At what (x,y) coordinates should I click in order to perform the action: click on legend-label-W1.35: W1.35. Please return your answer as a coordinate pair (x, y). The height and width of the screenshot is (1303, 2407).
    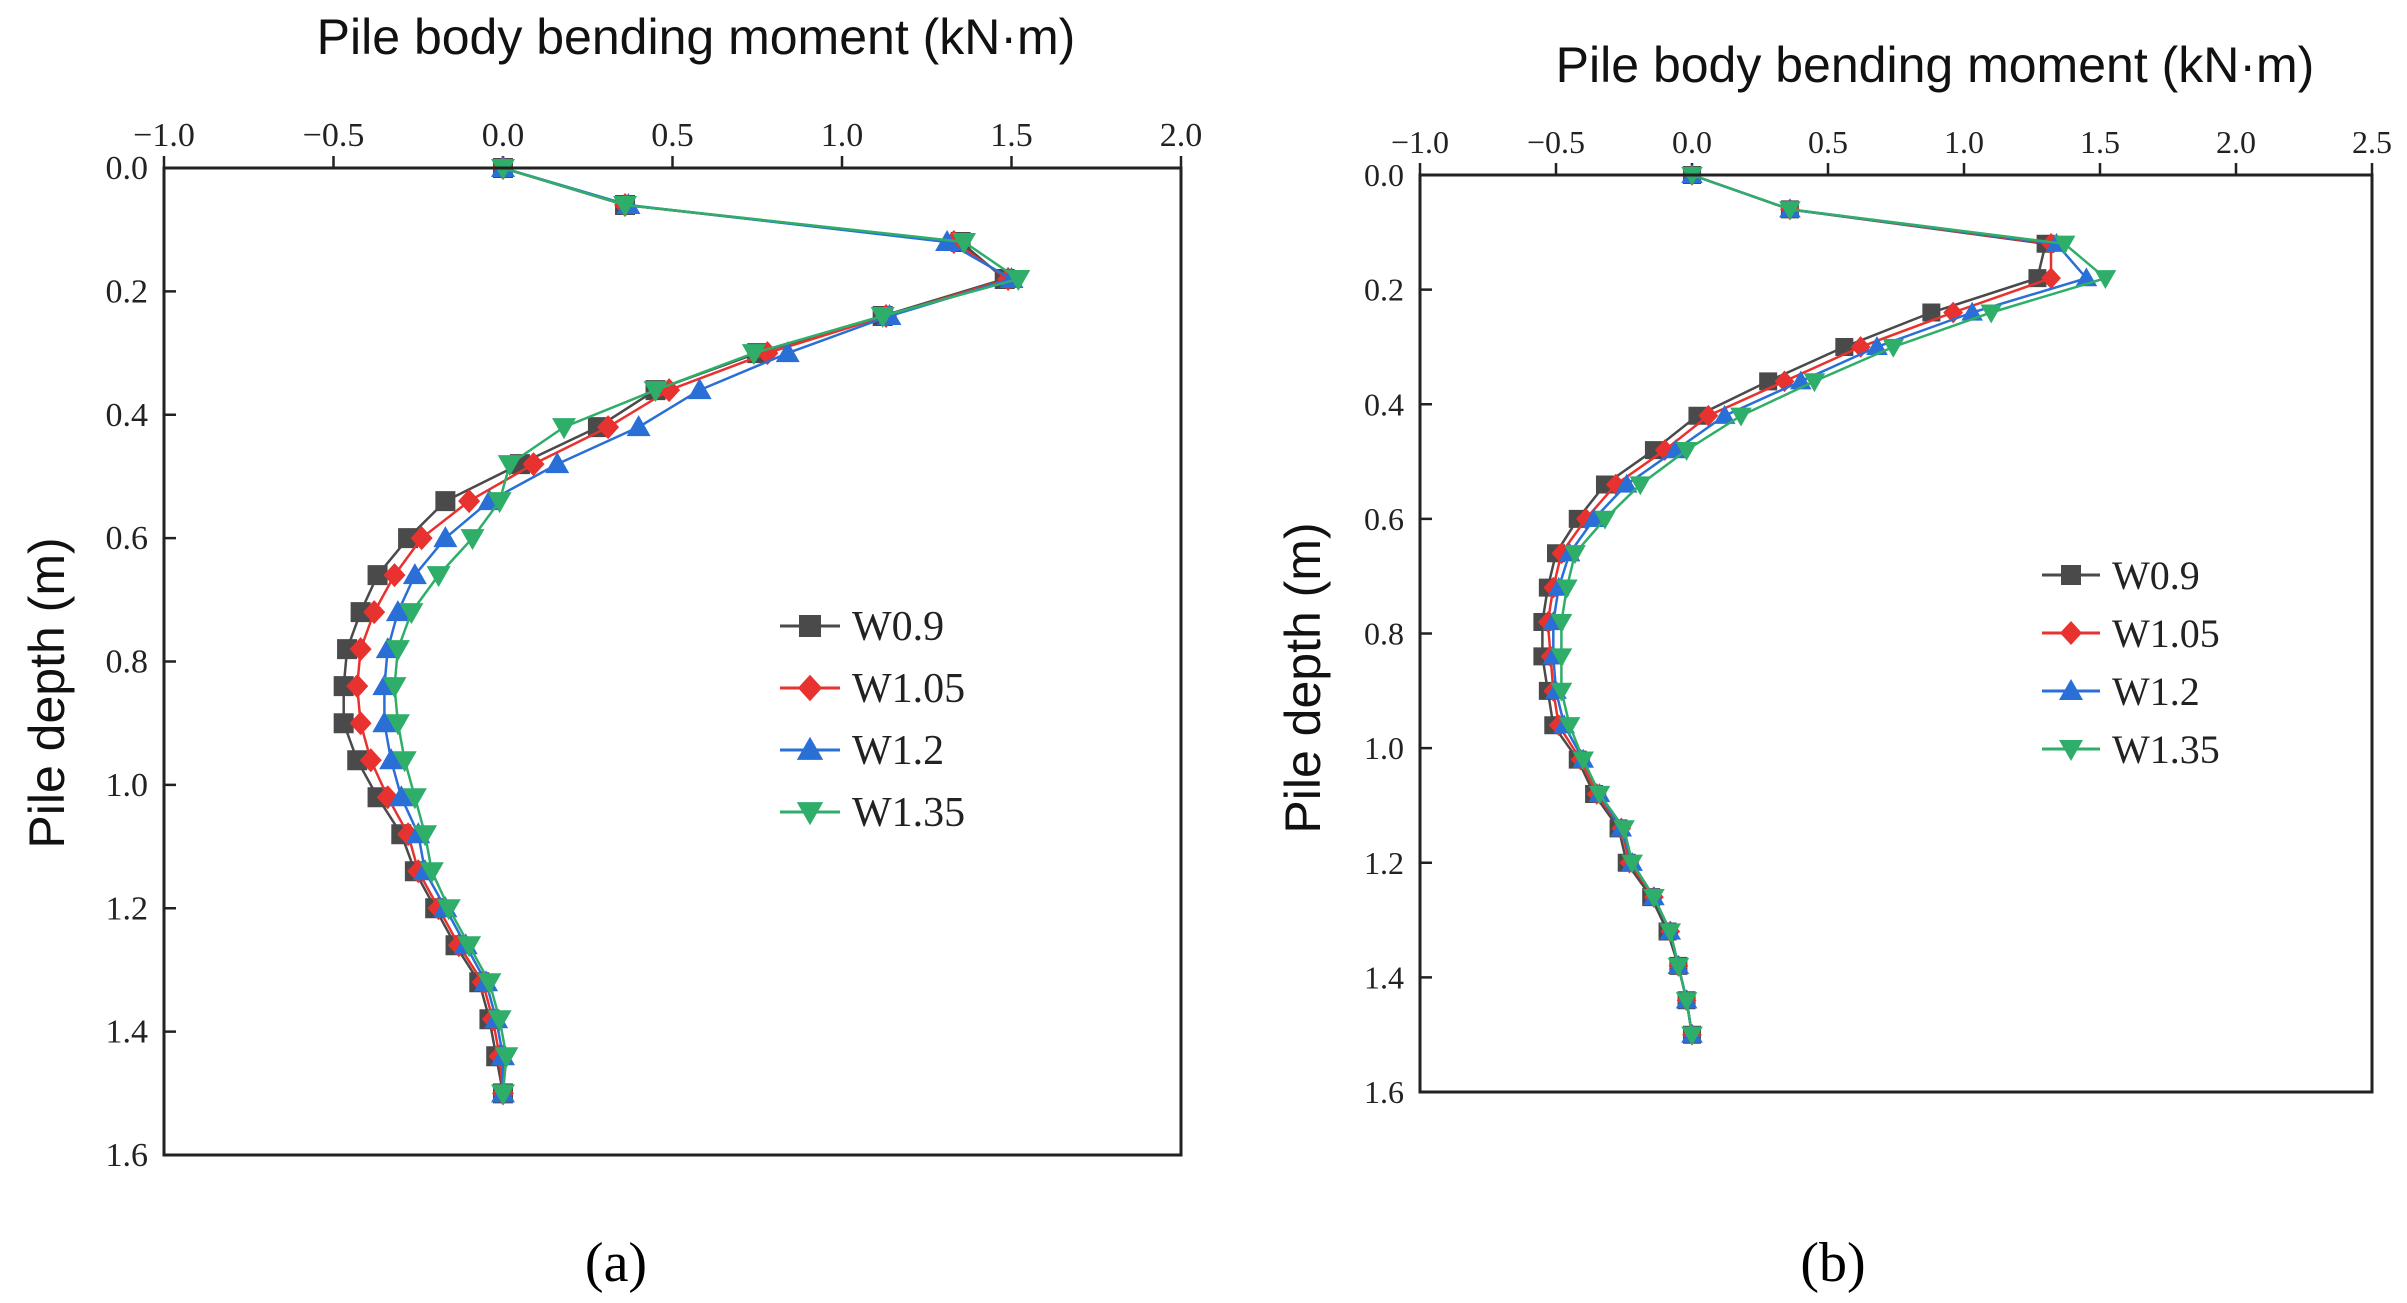
    Looking at the image, I should click on (908, 813).